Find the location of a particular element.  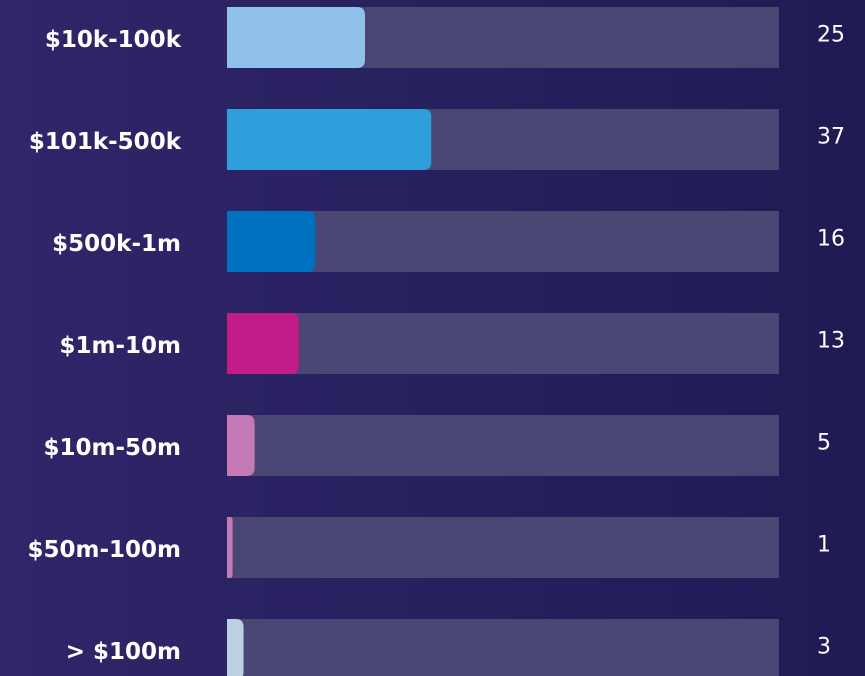

value-label: 3 is located at coordinates (824, 647).